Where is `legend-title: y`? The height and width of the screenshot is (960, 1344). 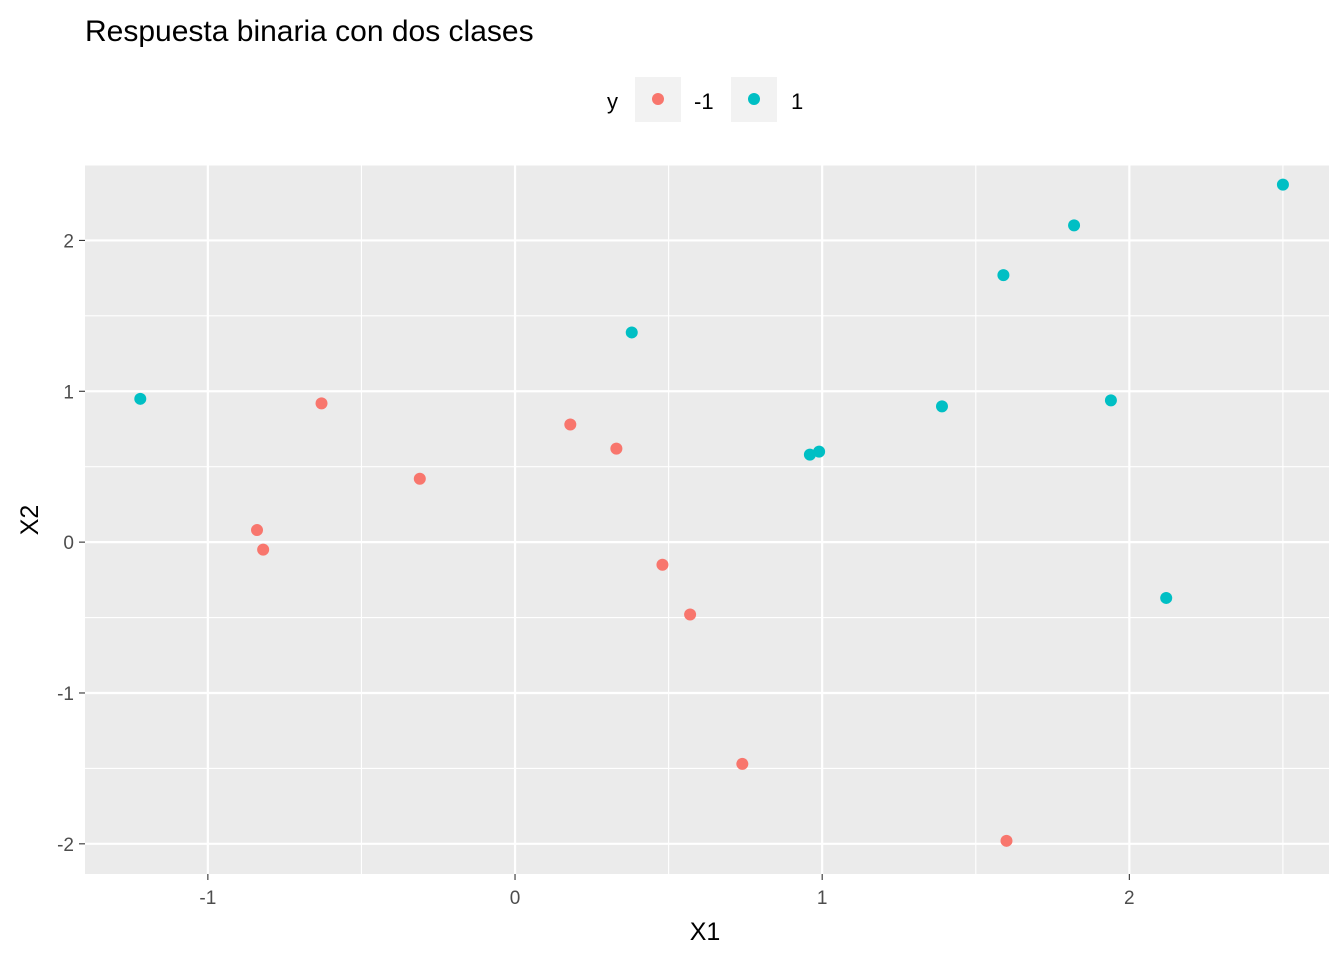
legend-title: y is located at coordinates (612, 101).